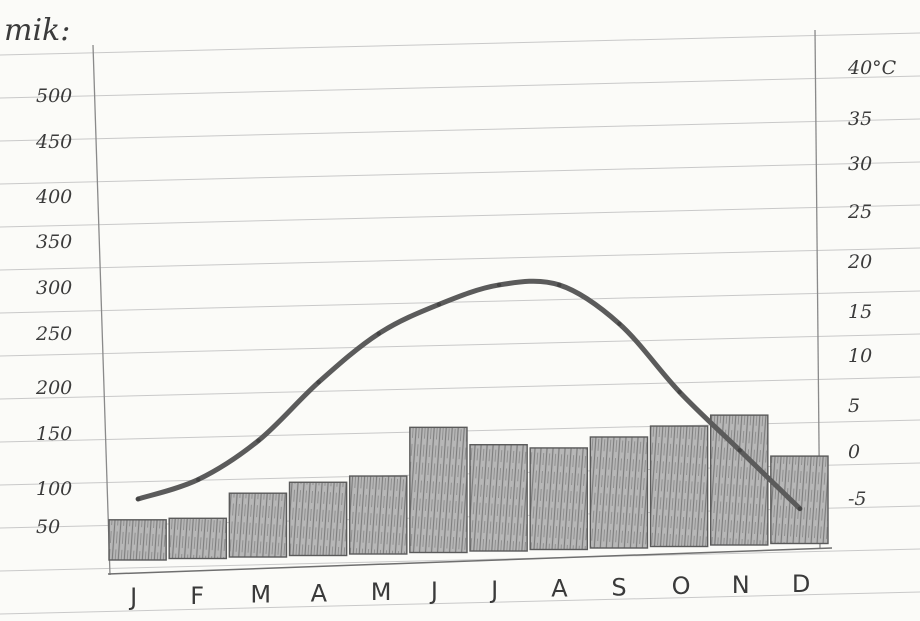 This screenshot has width=920, height=621. What do you see at coordinates (801, 584) in the screenshot?
I see `month-label-12: D` at bounding box center [801, 584].